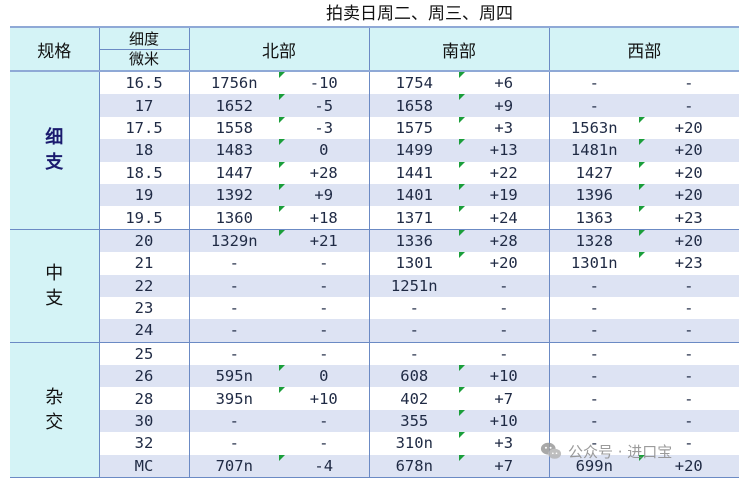 The image size is (739, 482). Describe the element at coordinates (324, 218) in the screenshot. I see `change-cell: +18` at that location.